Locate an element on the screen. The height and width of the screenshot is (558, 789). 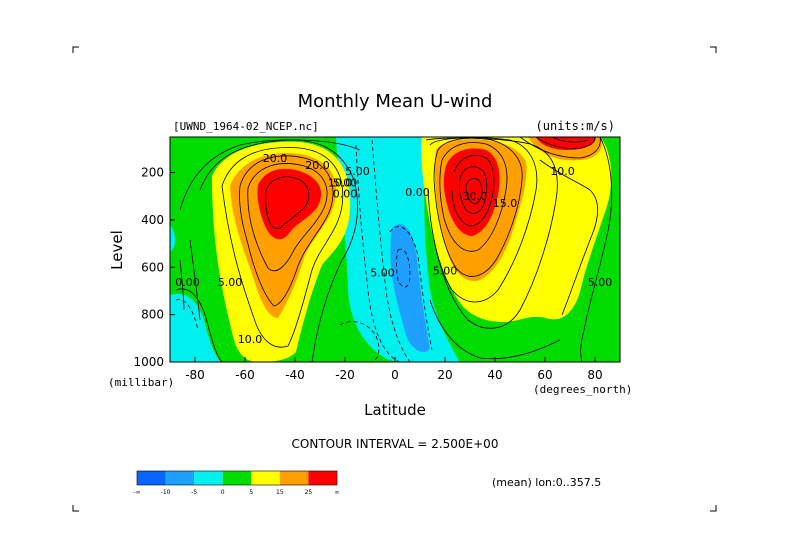
average-label: (mean) lon:0..357.5 is located at coordinates (546, 482).